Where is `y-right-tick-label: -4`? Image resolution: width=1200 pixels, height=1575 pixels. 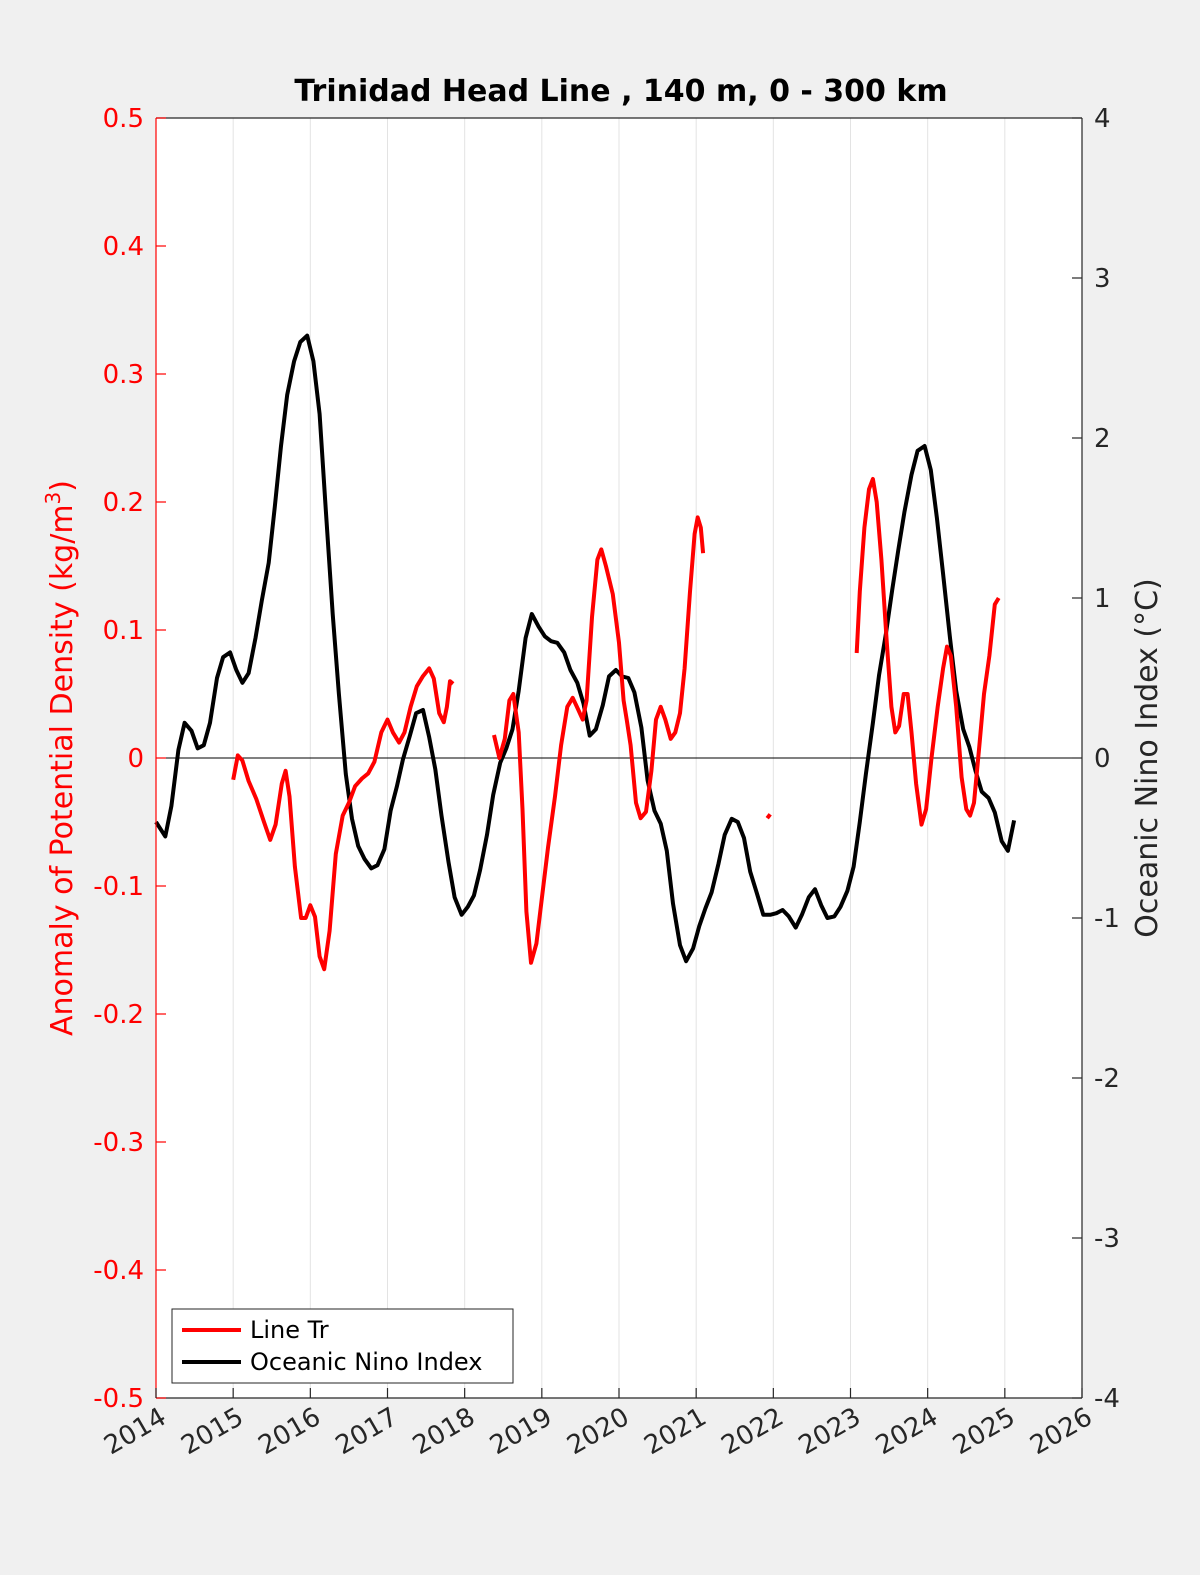 y-right-tick-label: -4 is located at coordinates (1107, 1399).